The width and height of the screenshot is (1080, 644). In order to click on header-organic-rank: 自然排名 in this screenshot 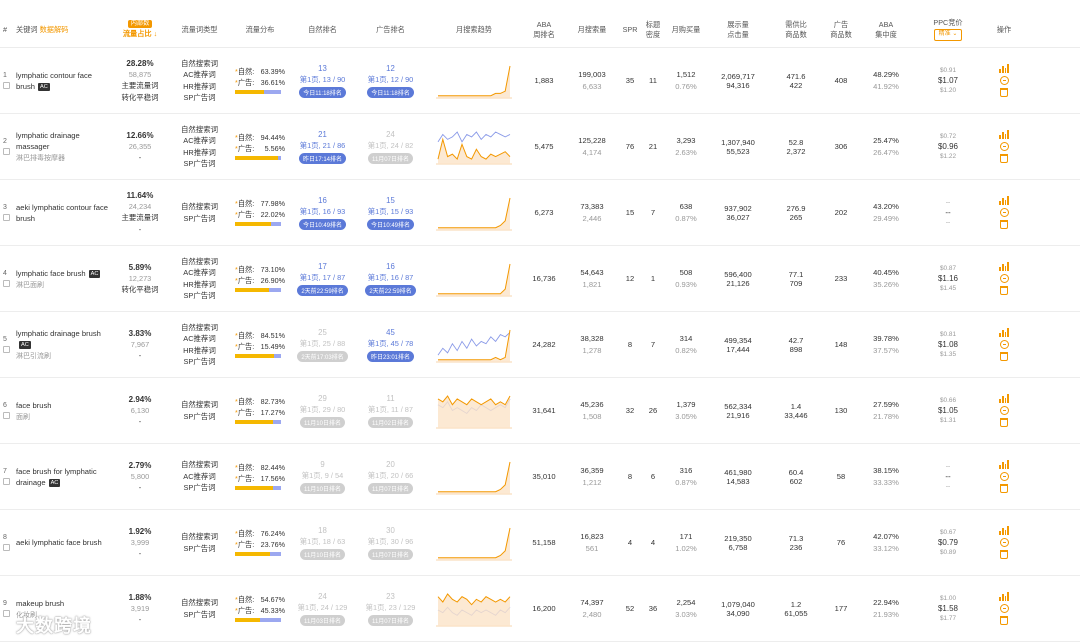, I will do `click(322, 29)`.